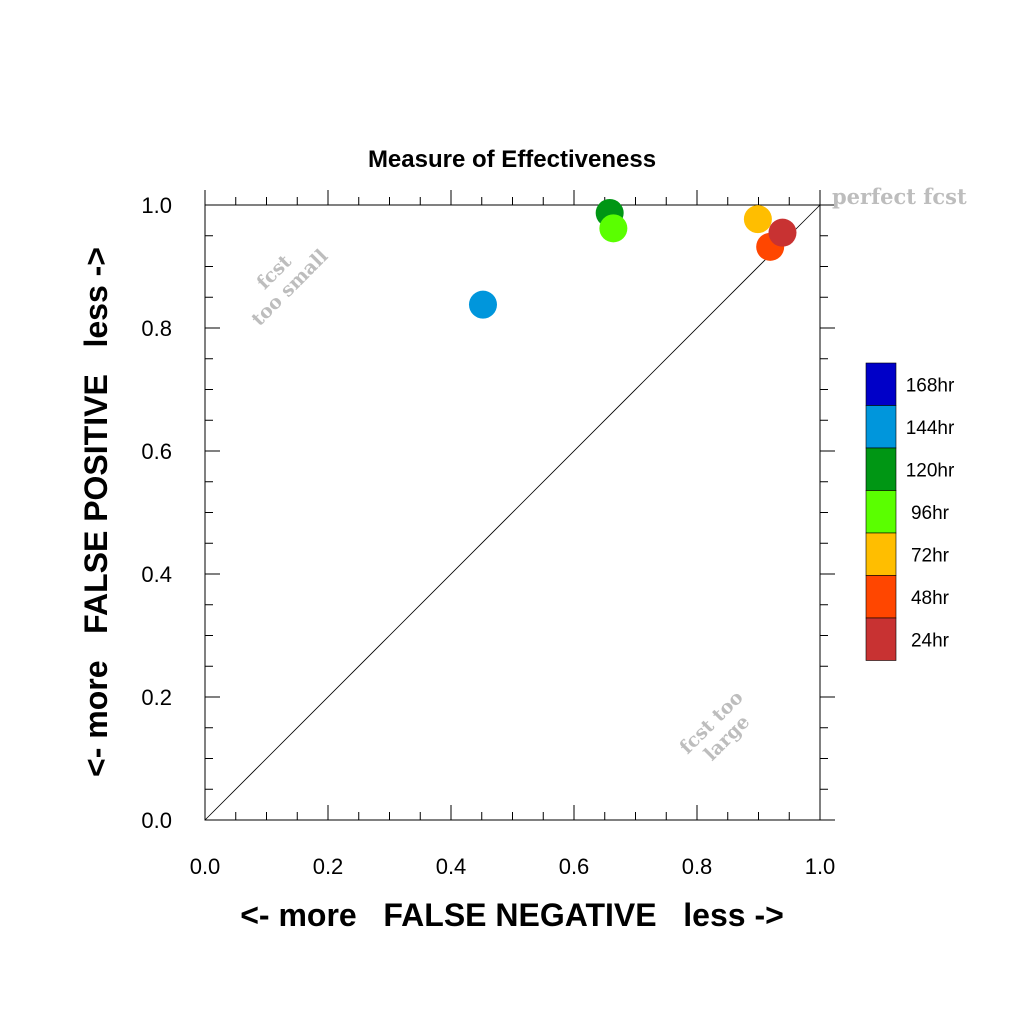 The width and height of the screenshot is (1024, 1024). What do you see at coordinates (156, 328) in the screenshot?
I see `y-tick-label: 0.8` at bounding box center [156, 328].